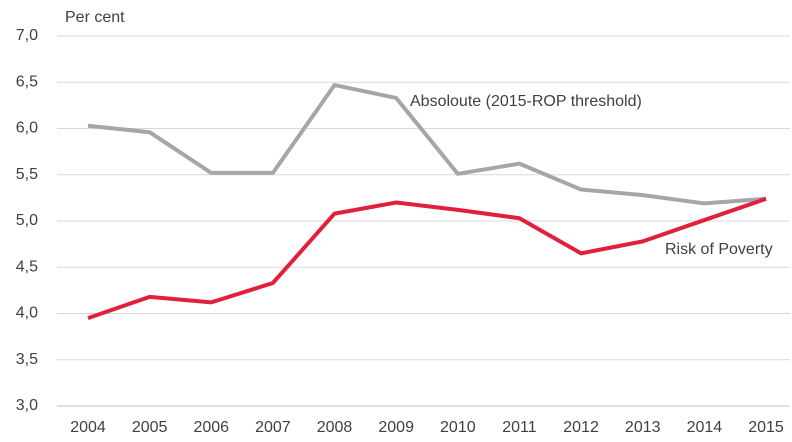 The height and width of the screenshot is (442, 792). I want to click on x-tick-label: 2013, so click(643, 427).